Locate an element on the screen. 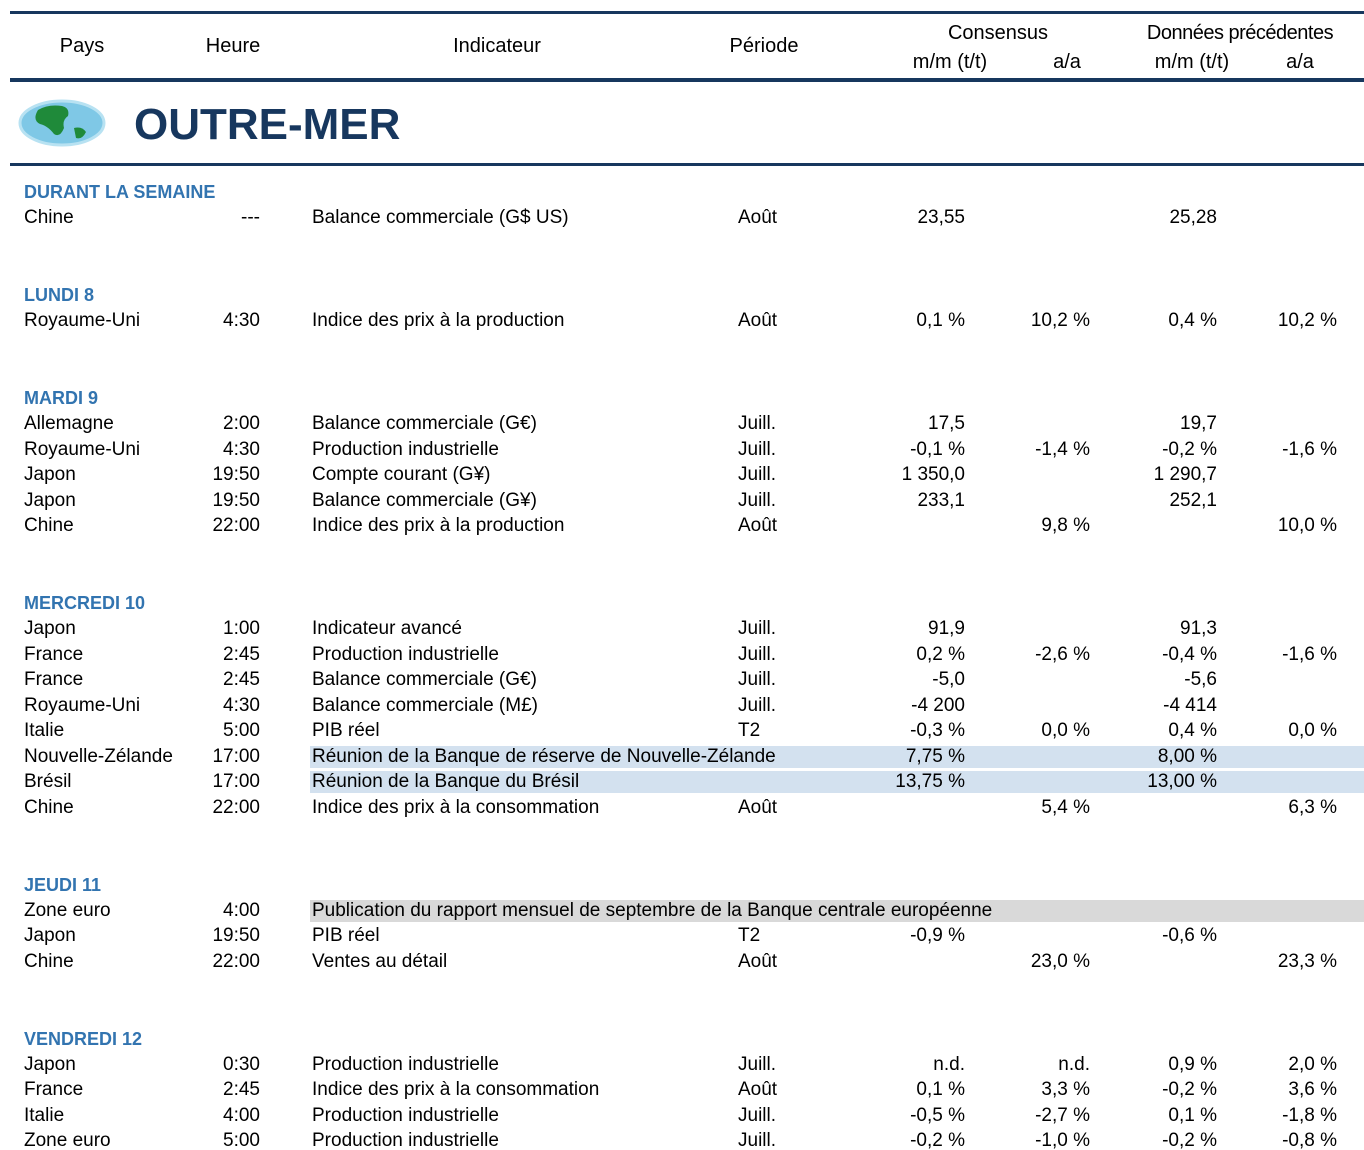  consensus-aa: -2,7 % is located at coordinates (1062, 1115).